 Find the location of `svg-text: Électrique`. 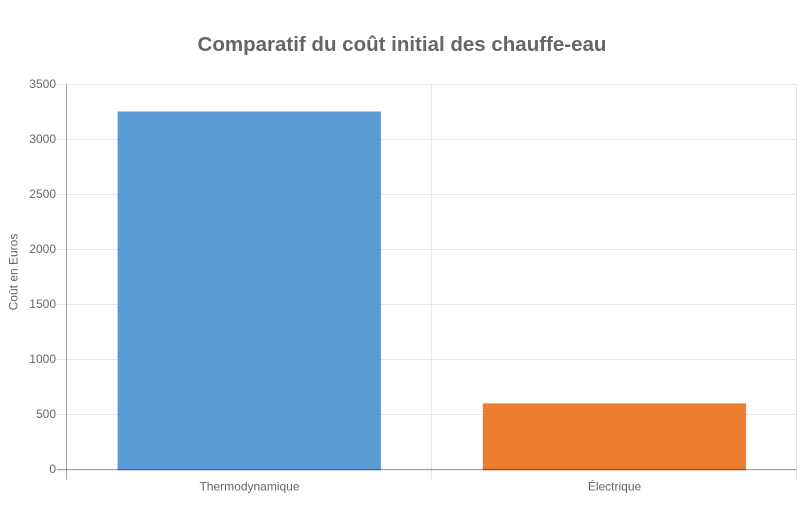

svg-text: Électrique is located at coordinates (615, 486).